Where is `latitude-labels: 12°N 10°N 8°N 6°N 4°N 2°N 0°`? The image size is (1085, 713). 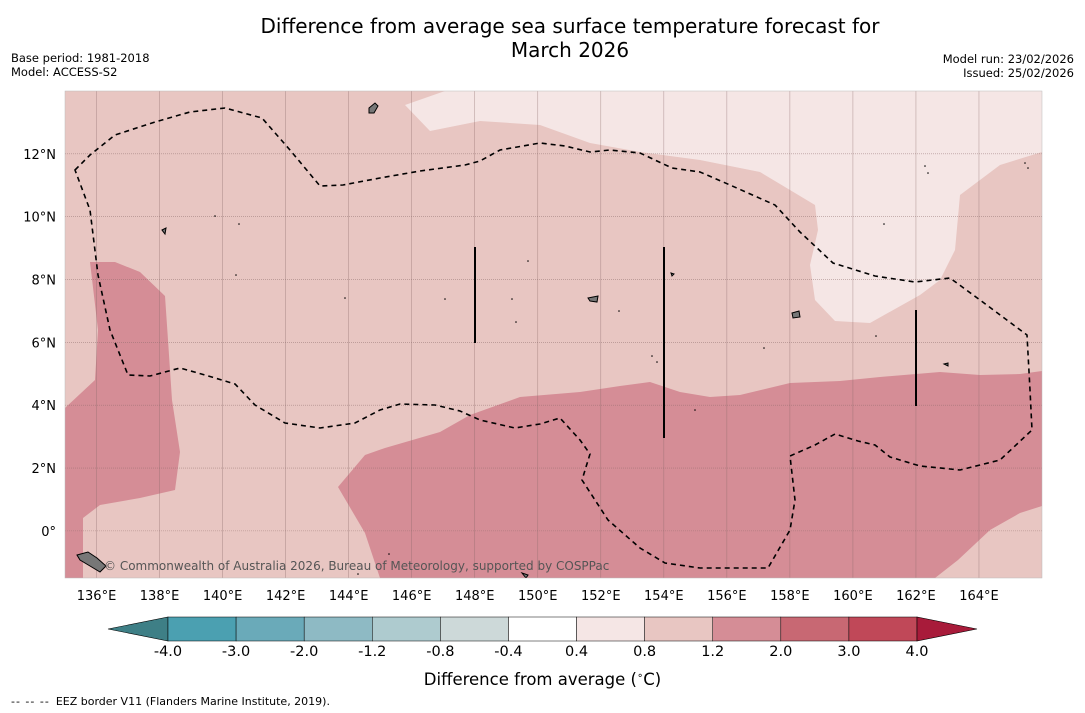 latitude-labels: 12°N 10°N 8°N 6°N 4°N 2°N 0° is located at coordinates (39, 344).